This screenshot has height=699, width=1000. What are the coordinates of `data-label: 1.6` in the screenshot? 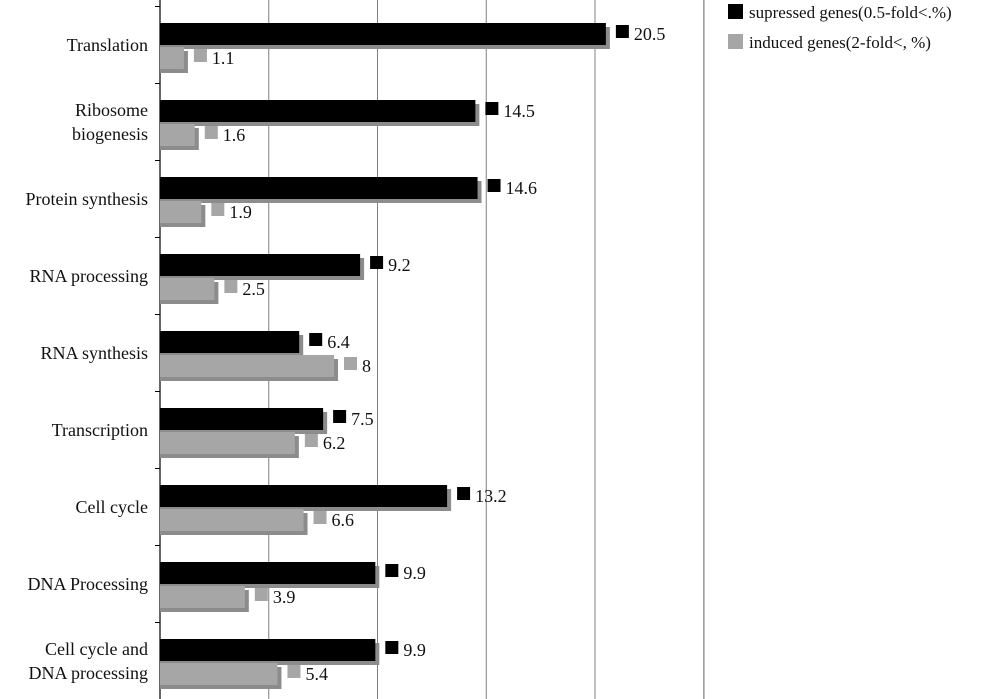 It's located at (234, 135).